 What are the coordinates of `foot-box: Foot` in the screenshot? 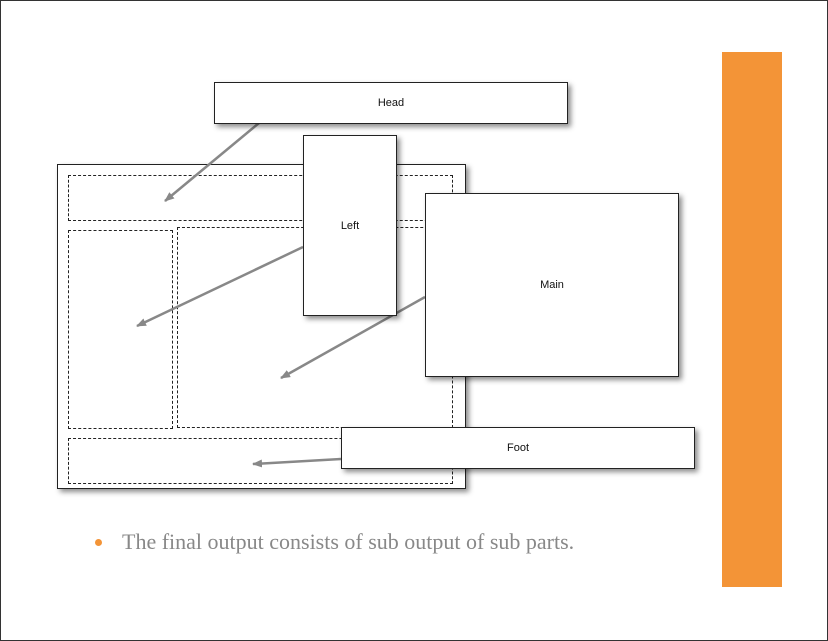 It's located at (518, 448).